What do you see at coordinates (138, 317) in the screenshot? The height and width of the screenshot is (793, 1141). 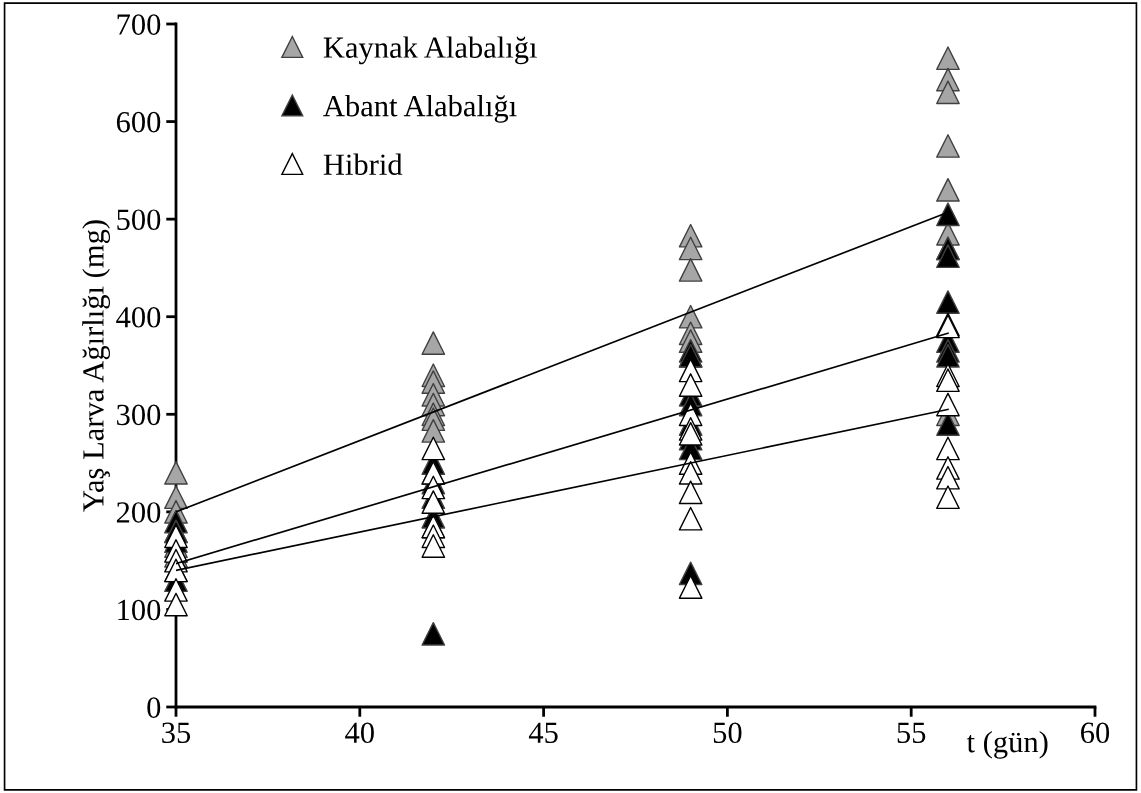 I see `y-tick-label: 400` at bounding box center [138, 317].